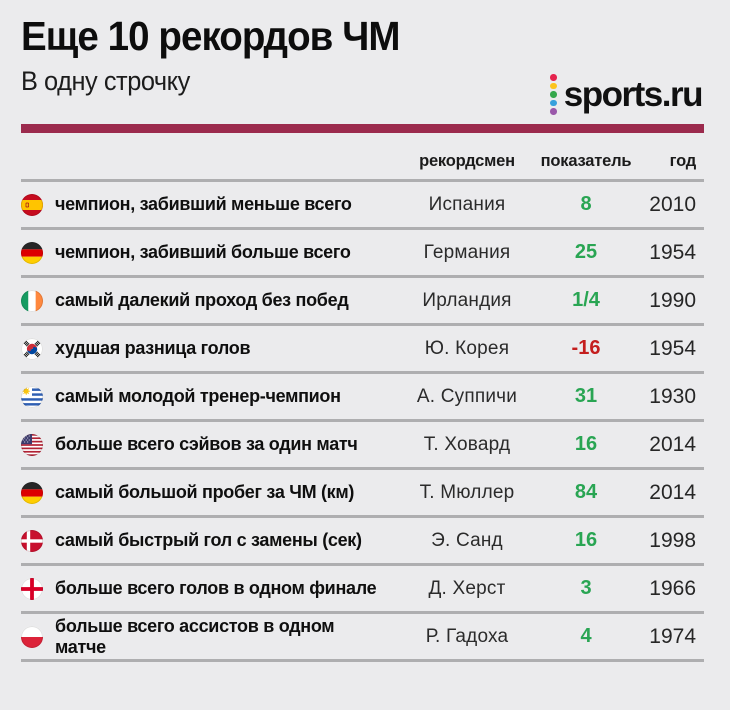  What do you see at coordinates (586, 252) in the screenshot?
I see `record-value: 25` at bounding box center [586, 252].